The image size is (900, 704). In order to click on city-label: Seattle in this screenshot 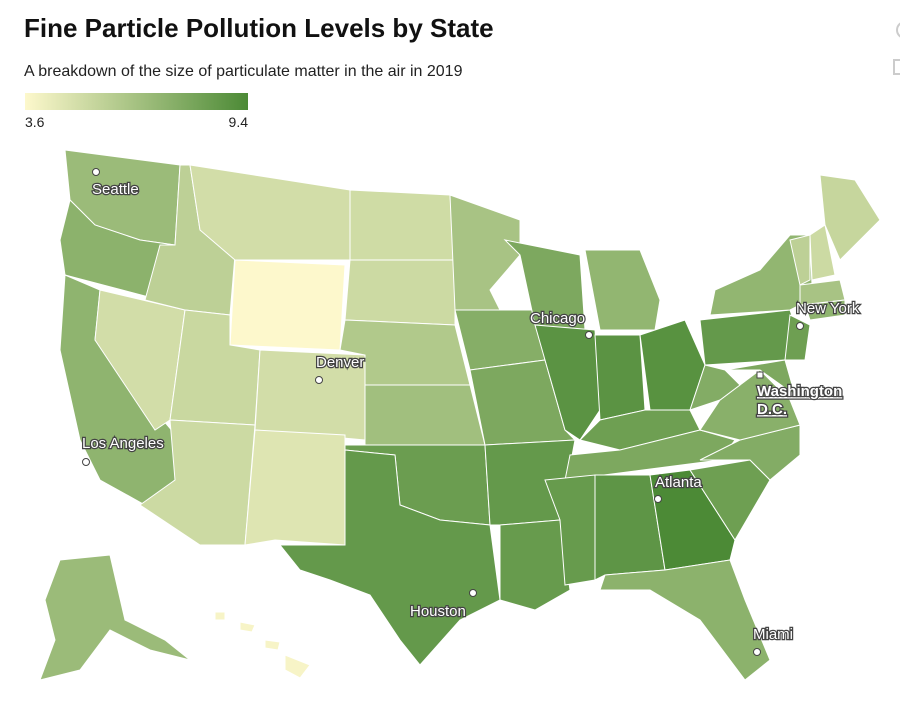, I will do `click(115, 189)`.